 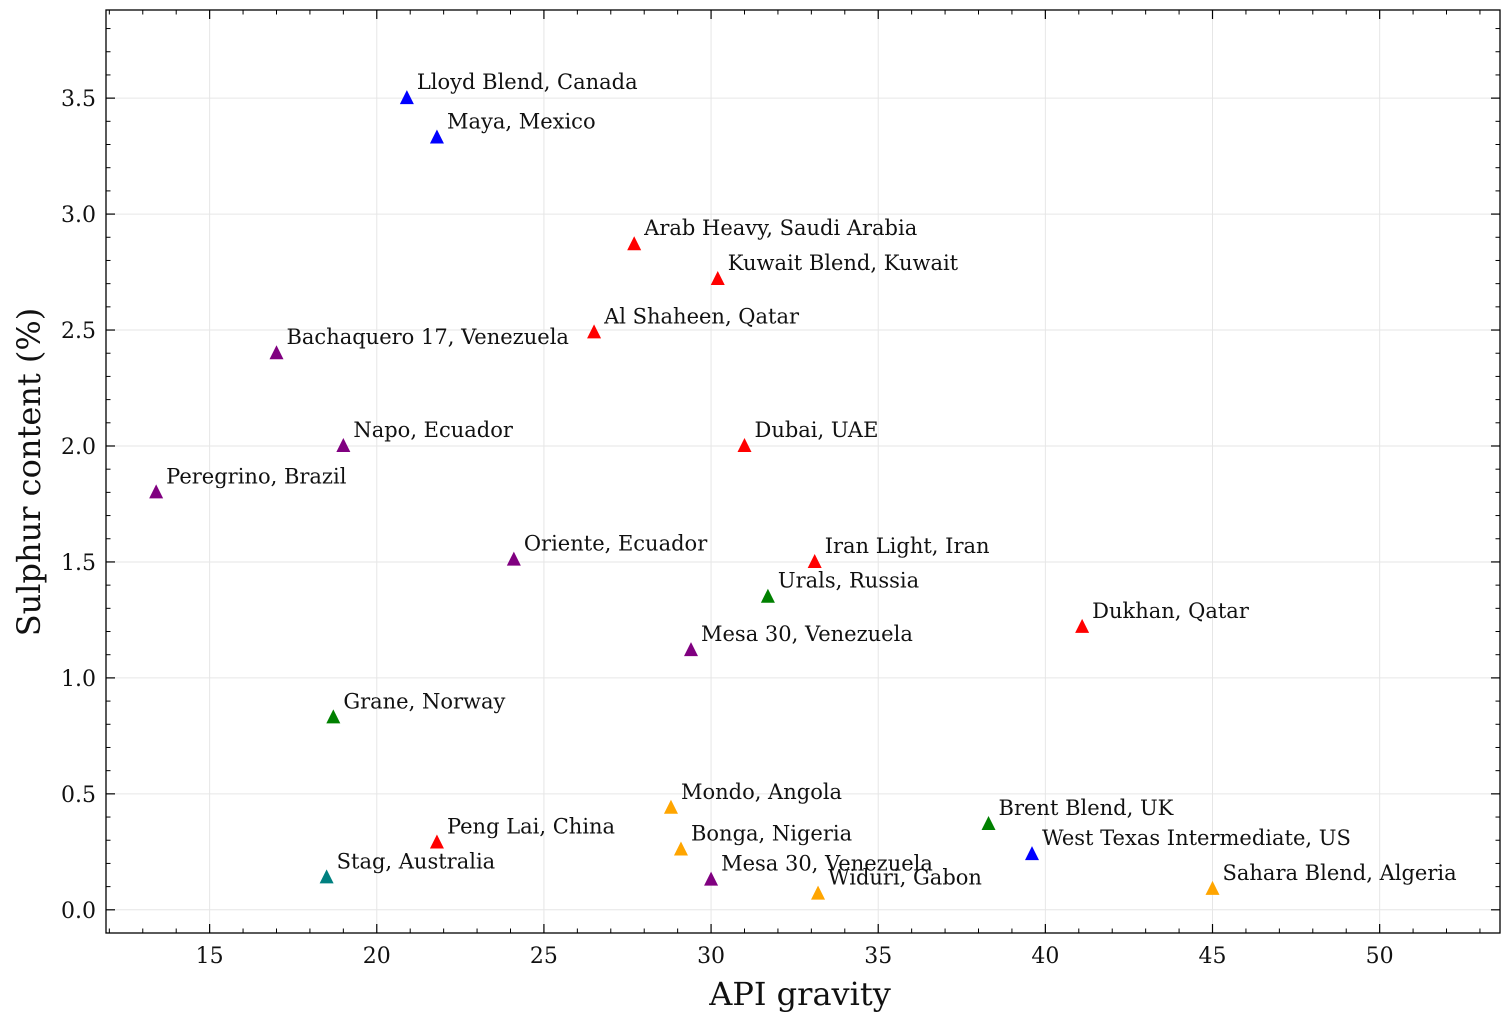 What do you see at coordinates (799, 994) in the screenshot?
I see `x-axis-title: API gravity` at bounding box center [799, 994].